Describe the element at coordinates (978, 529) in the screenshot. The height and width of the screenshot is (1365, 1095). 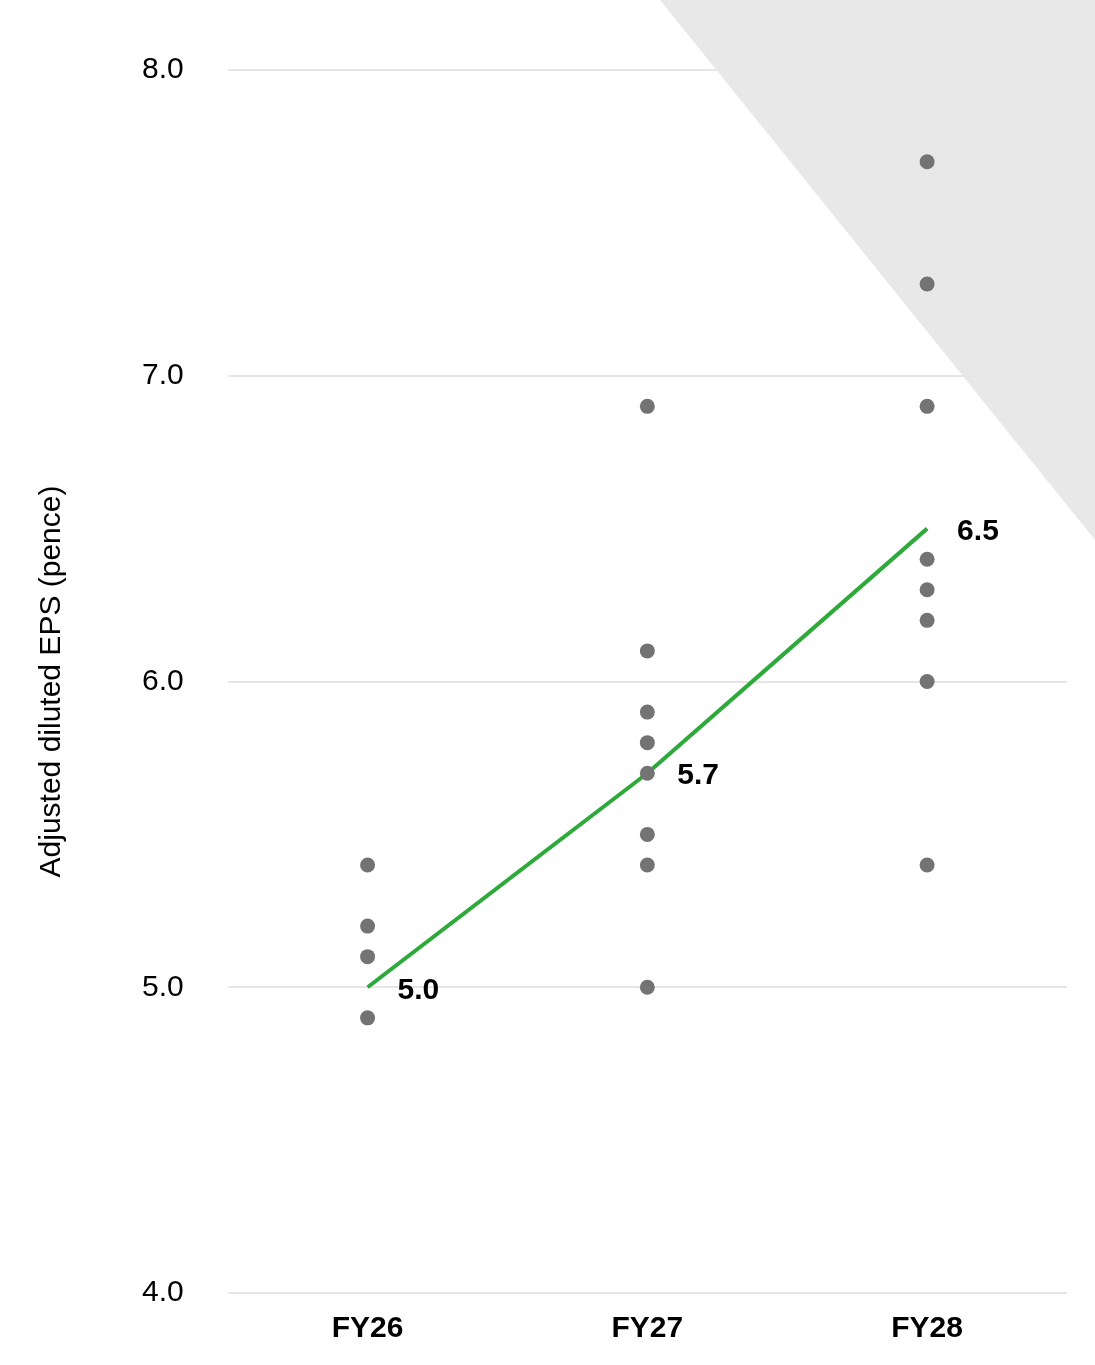
I see `data-label: 6.5` at that location.